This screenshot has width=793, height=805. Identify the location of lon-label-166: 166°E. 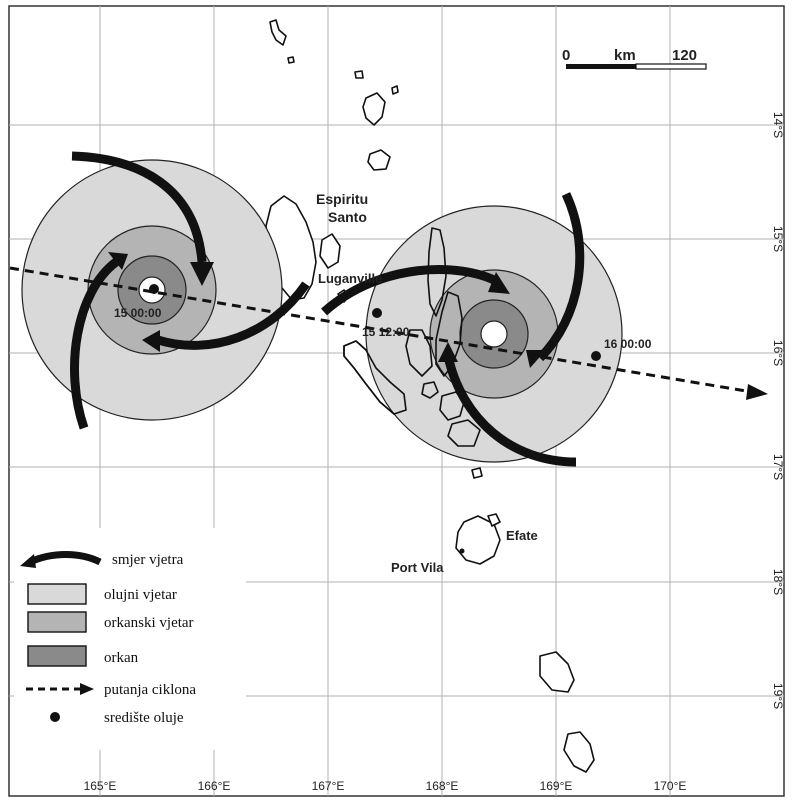
(214, 786).